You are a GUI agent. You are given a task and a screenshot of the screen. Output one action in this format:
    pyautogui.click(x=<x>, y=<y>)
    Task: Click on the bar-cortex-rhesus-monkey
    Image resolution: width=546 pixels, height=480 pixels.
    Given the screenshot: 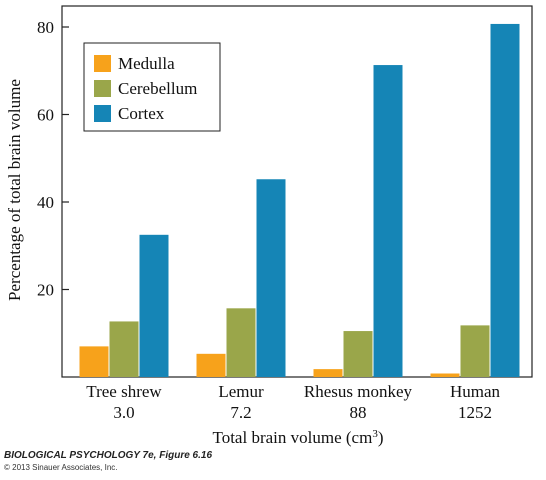 What is the action you would take?
    pyautogui.click(x=388, y=221)
    